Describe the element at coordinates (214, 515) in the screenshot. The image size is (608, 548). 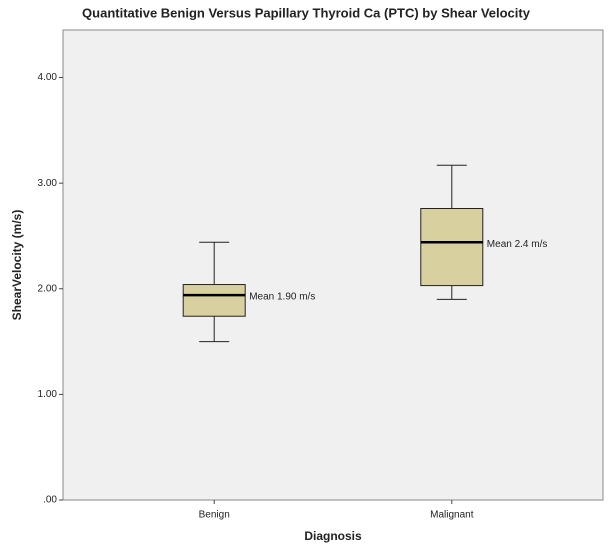
I see `x-tick-label: Benign` at that location.